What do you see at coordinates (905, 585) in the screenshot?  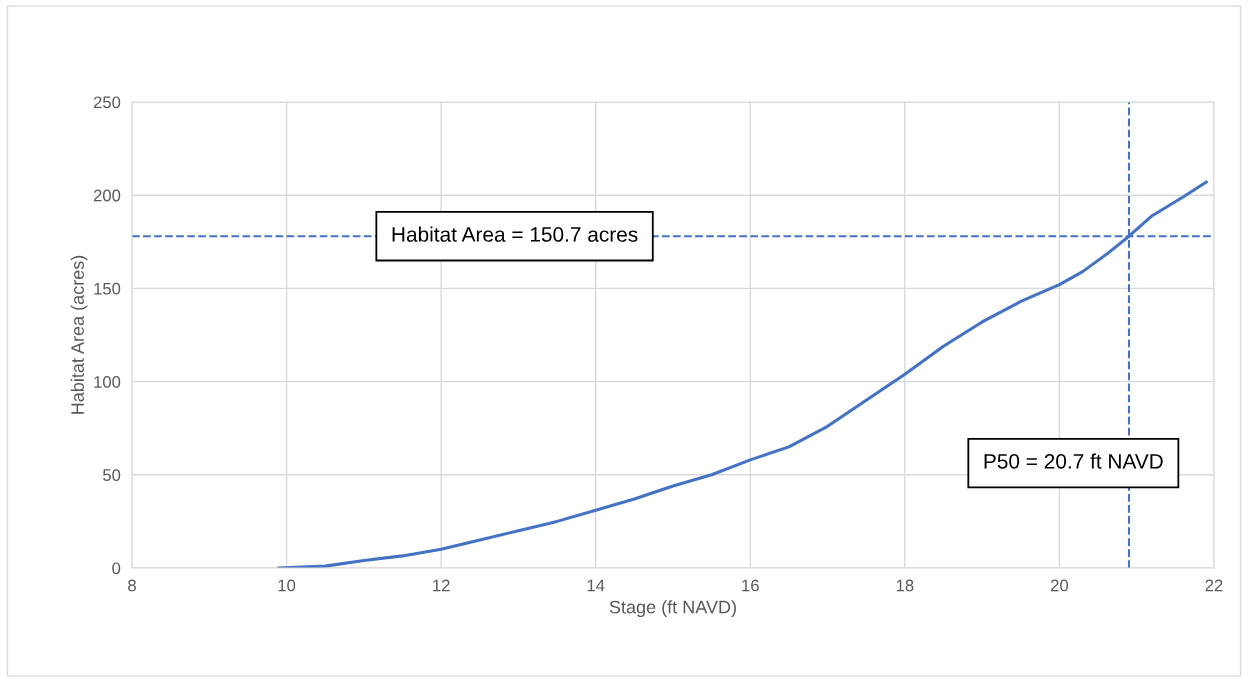 I see `x-tick-label: 18` at bounding box center [905, 585].